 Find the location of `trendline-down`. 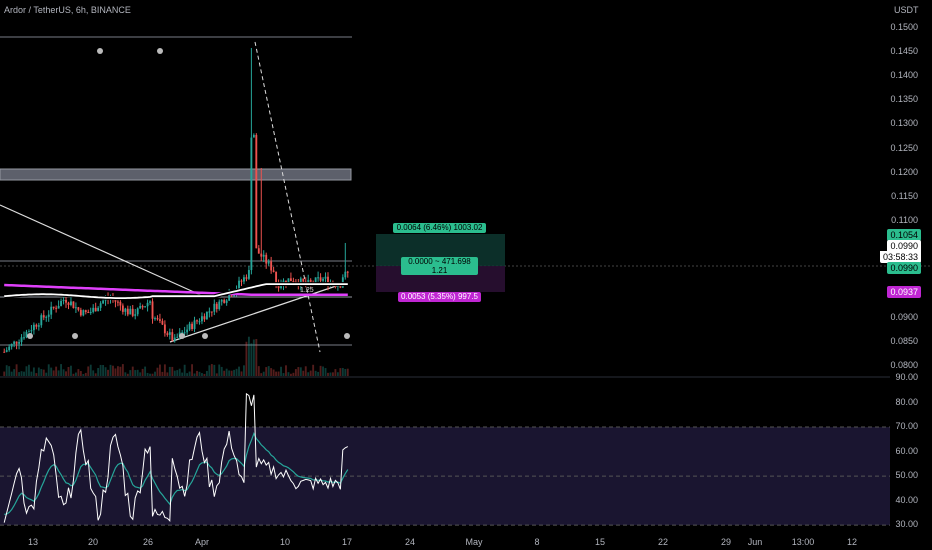

trendline-down is located at coordinates (103, 251).